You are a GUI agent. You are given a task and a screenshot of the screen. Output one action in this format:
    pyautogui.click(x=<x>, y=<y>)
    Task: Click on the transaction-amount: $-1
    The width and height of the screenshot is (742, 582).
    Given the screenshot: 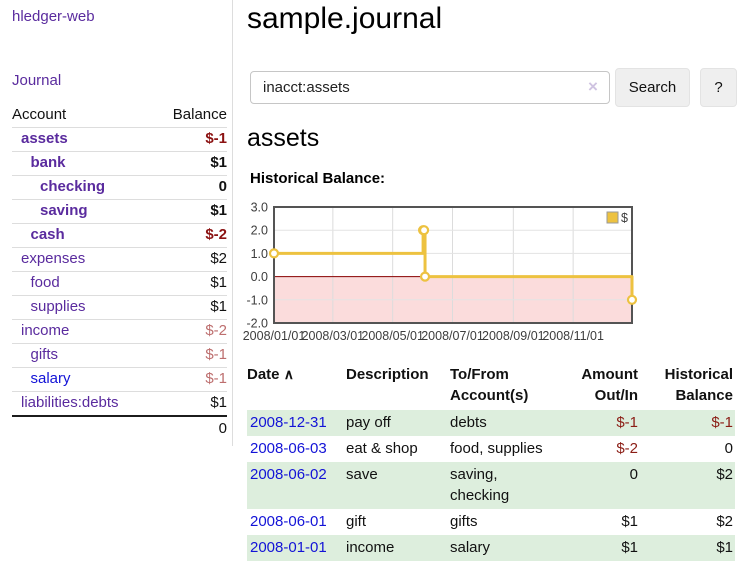 What is the action you would take?
    pyautogui.click(x=627, y=422)
    